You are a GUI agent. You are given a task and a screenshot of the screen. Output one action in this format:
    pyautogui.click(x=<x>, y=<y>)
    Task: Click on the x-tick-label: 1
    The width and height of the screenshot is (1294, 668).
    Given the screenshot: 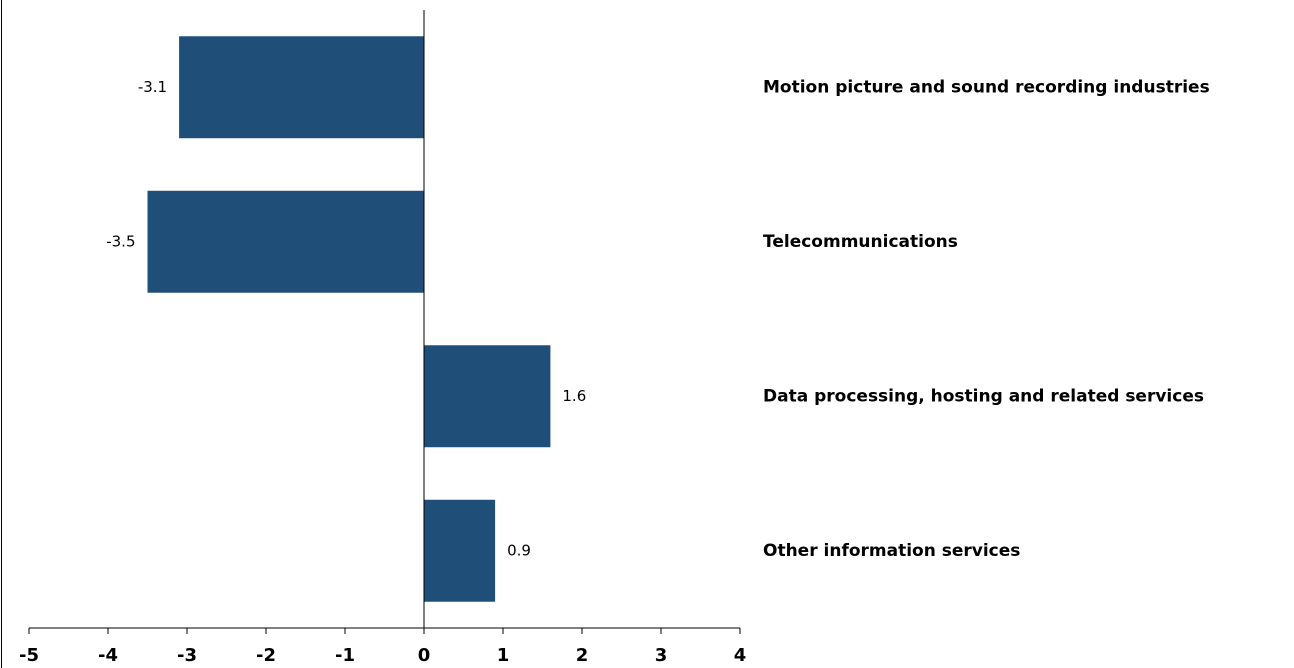 What is the action you would take?
    pyautogui.click(x=503, y=655)
    